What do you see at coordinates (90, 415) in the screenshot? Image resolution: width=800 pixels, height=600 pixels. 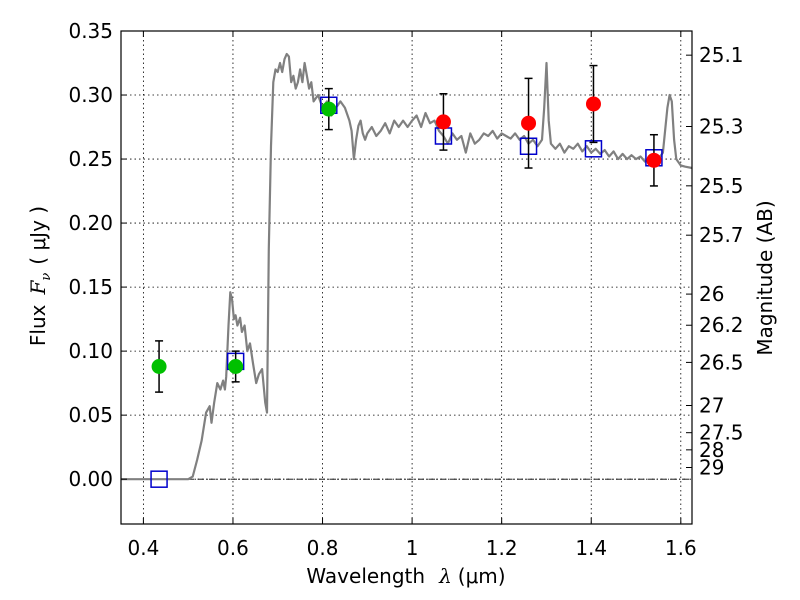 I see `y-tick-label: 0.05` at bounding box center [90, 415].